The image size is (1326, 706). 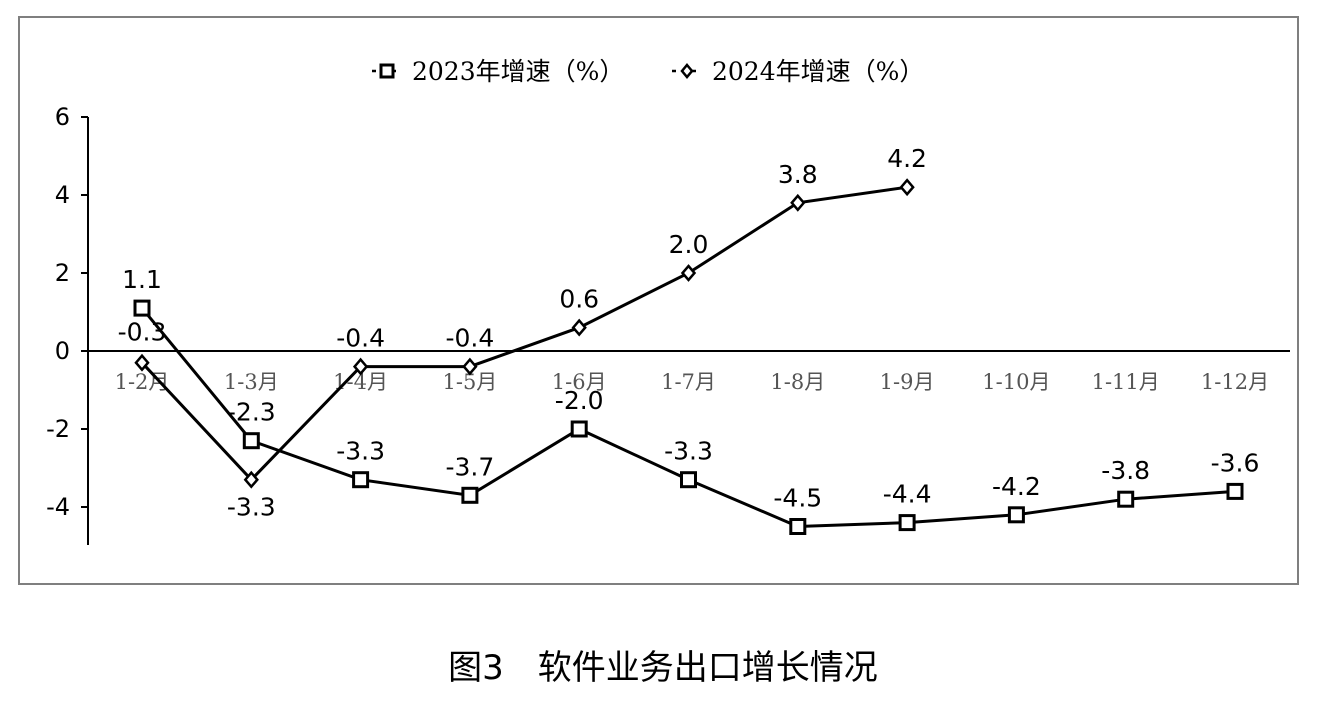 What do you see at coordinates (579, 400) in the screenshot?
I see `data-label-2023: -2.0` at bounding box center [579, 400].